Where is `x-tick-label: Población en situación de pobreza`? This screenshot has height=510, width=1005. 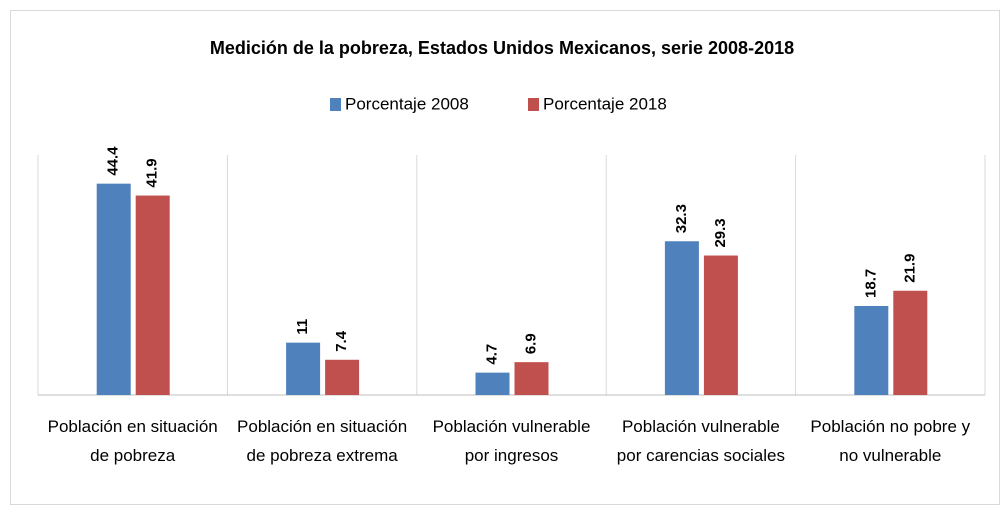
x-tick-label: Población en situación de pobreza is located at coordinates (132, 441).